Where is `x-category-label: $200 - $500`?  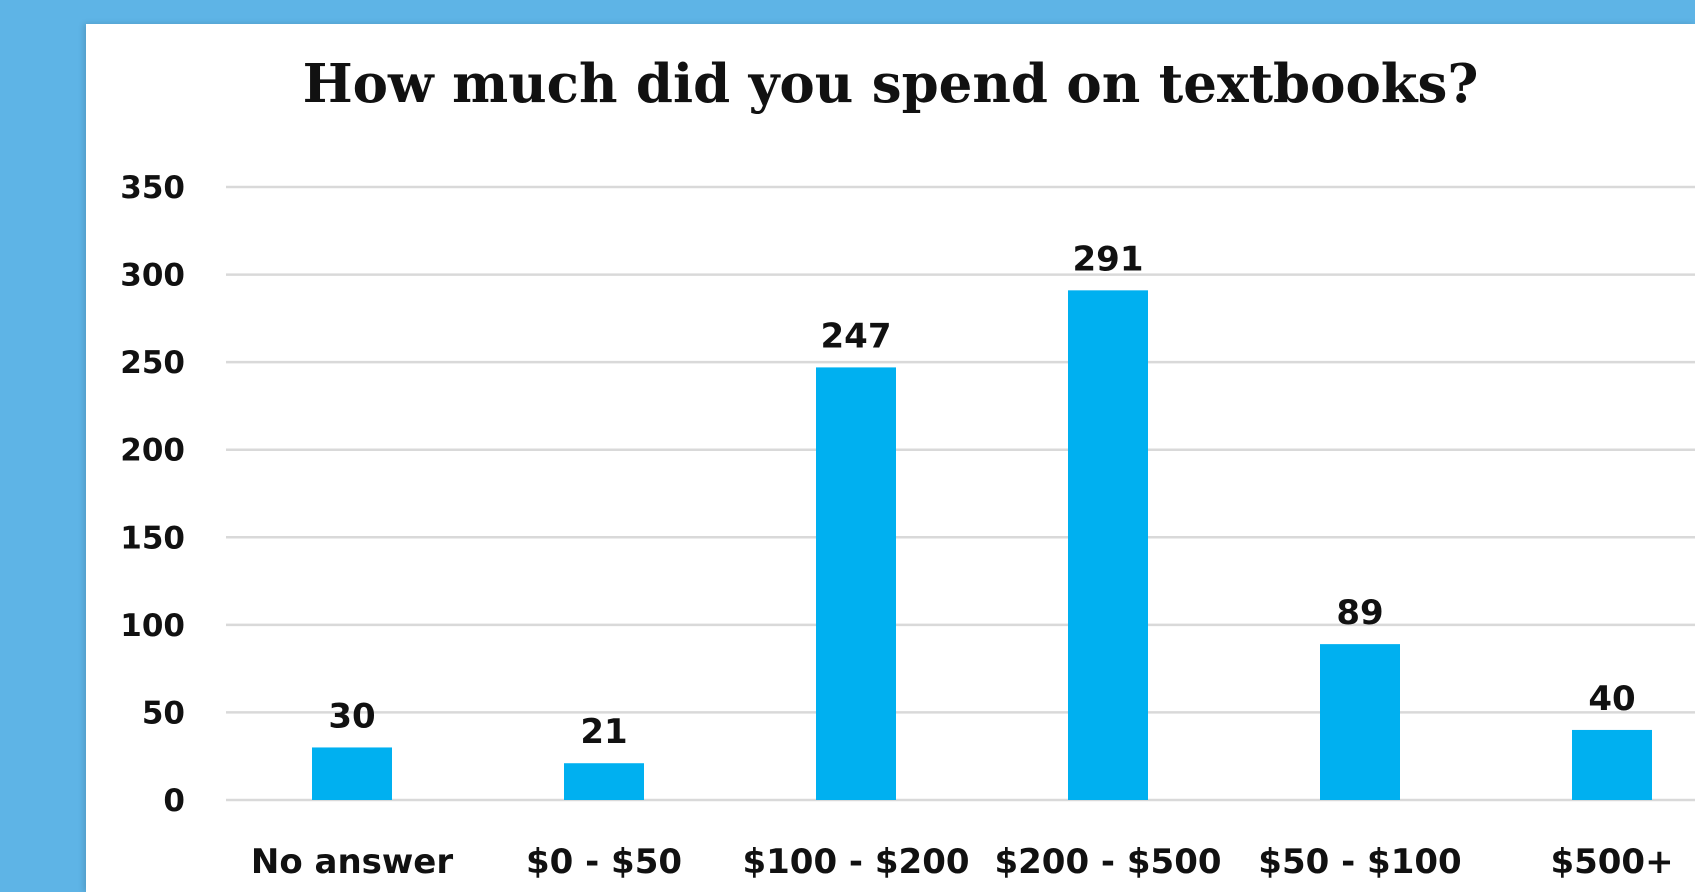
x-category-label: $200 - $500 is located at coordinates (1107, 862).